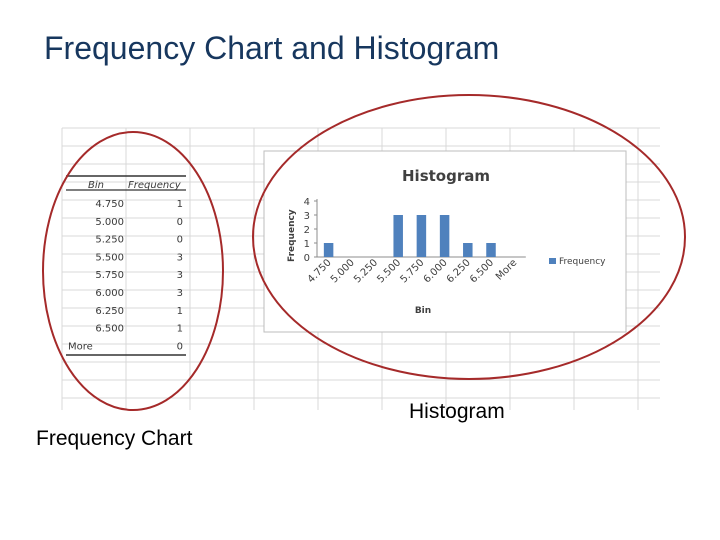 Image resolution: width=720 pixels, height=540 pixels. Describe the element at coordinates (109, 222) in the screenshot. I see `table-cell-bin: 5.000` at that location.